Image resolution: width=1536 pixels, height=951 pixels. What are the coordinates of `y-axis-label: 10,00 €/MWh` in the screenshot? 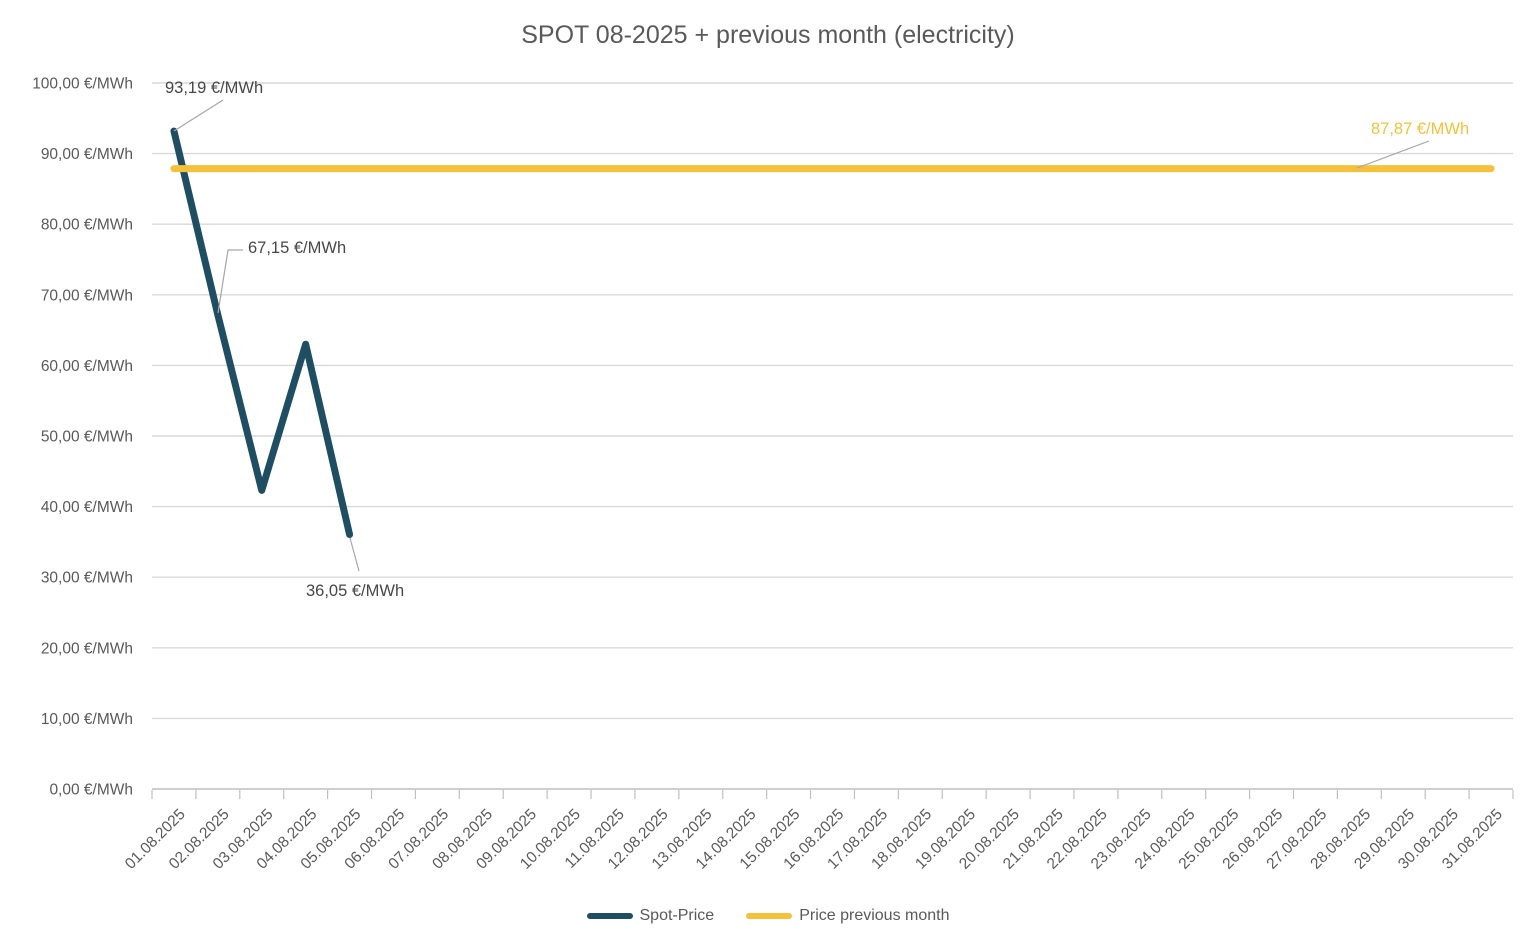 It's located at (87, 719).